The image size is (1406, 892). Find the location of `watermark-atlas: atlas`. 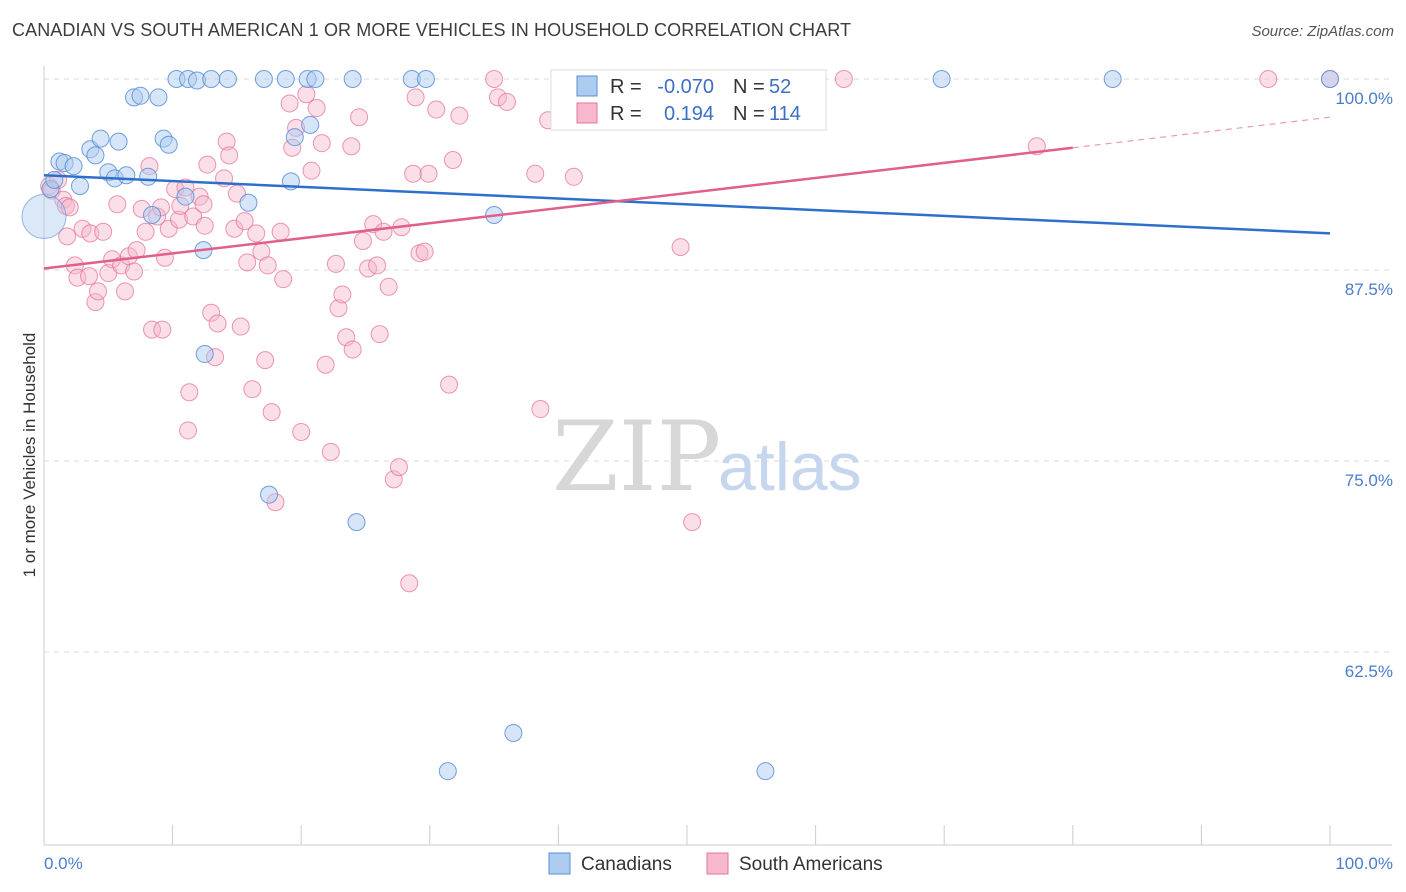

watermark-atlas: atlas is located at coordinates (790, 467).